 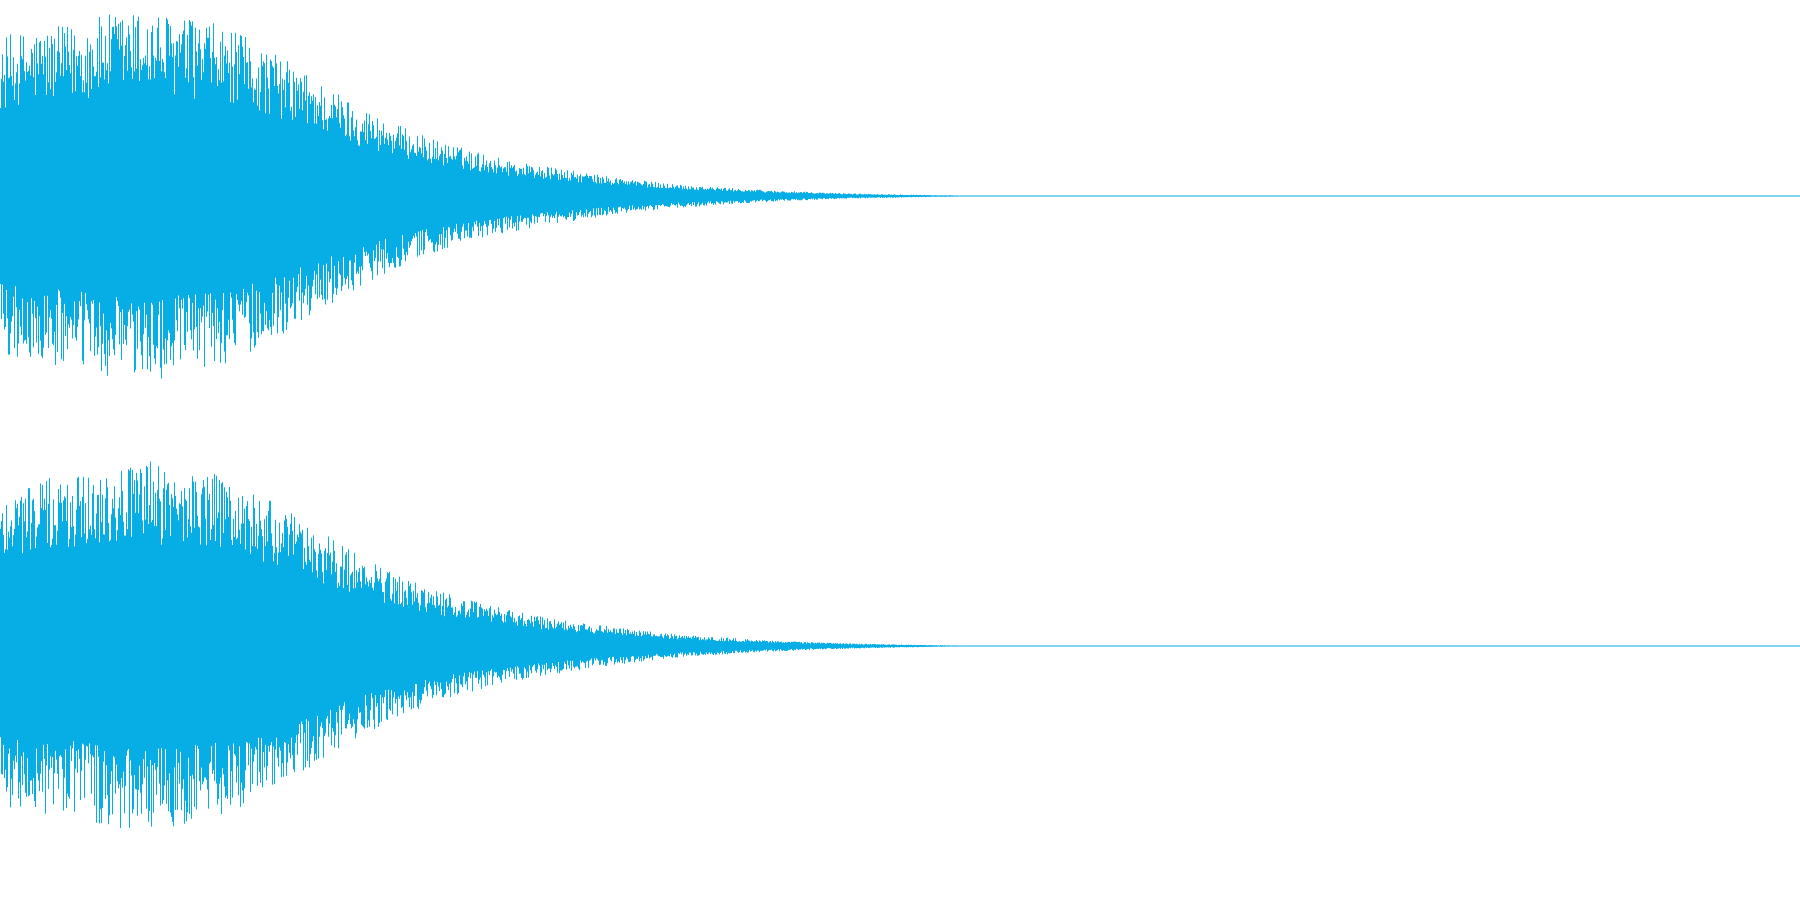 I want to click on channel-1-waveform-core, so click(x=468, y=196).